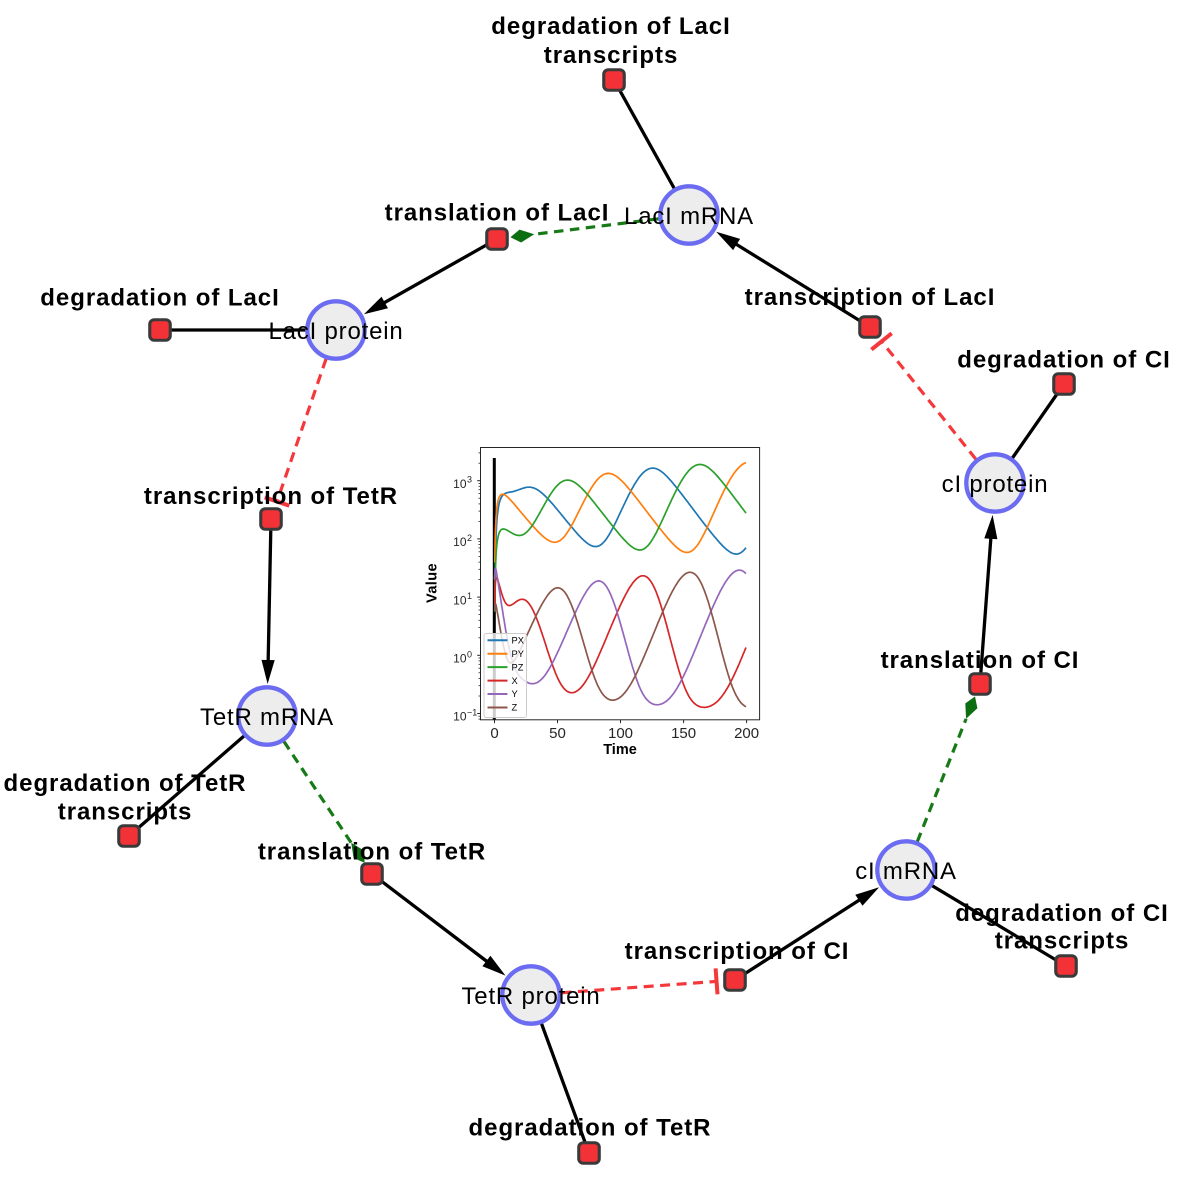 The height and width of the screenshot is (1200, 1189). Describe the element at coordinates (472, 713) in the screenshot. I see `svg-text: −1` at that location.